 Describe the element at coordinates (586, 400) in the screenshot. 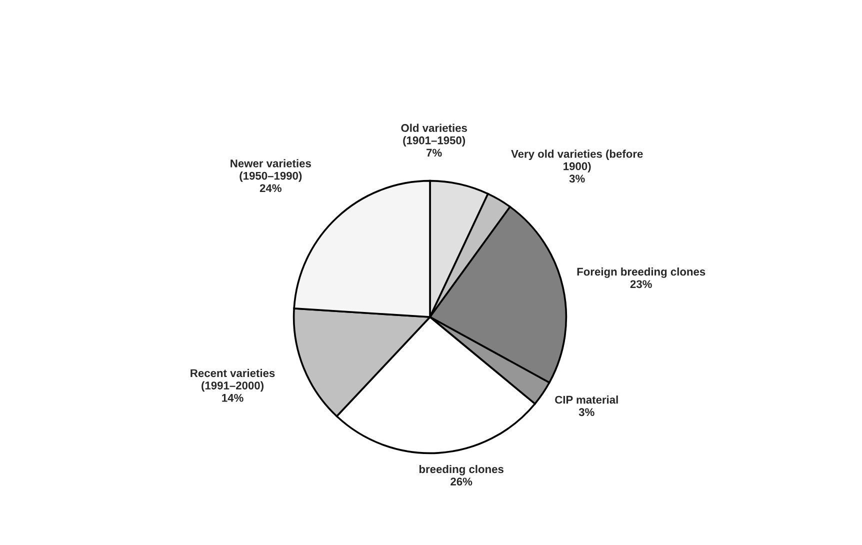

I see `slice-label: CIP material` at that location.